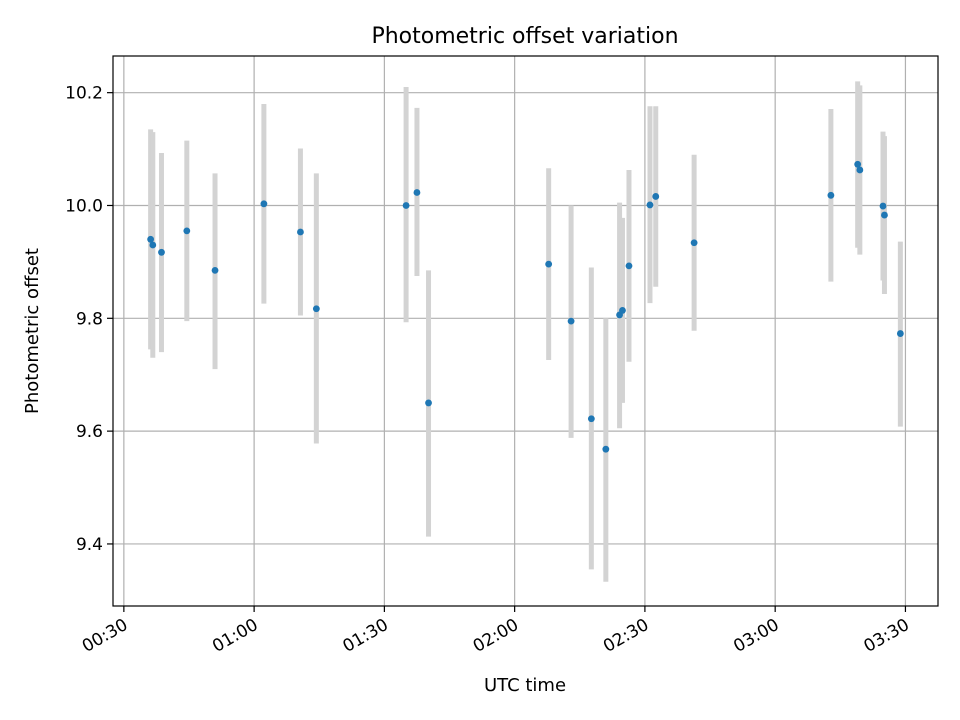 This screenshot has height=720, width=960. Describe the element at coordinates (84, 94) in the screenshot. I see `y-tick-label: 10.2` at that location.